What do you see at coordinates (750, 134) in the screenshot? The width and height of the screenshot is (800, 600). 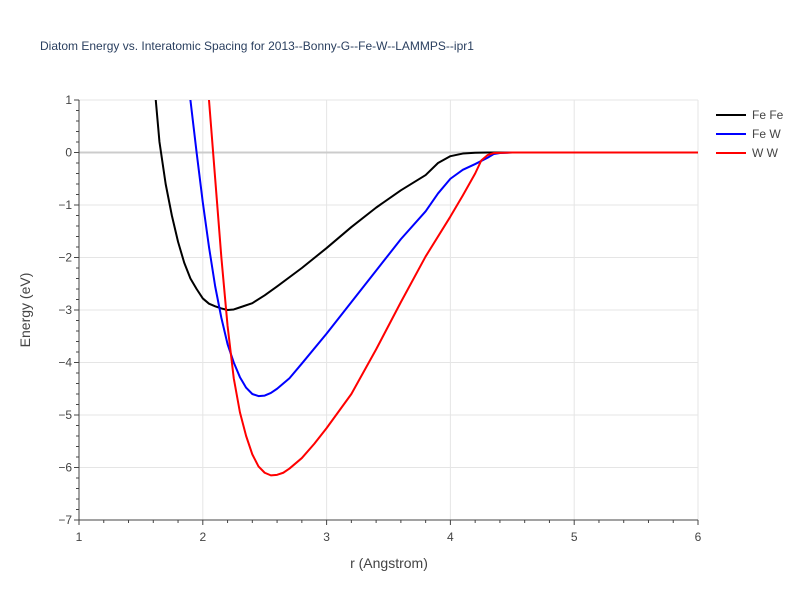 I see `legend: Fe Fe Fe W W W` at bounding box center [750, 134].